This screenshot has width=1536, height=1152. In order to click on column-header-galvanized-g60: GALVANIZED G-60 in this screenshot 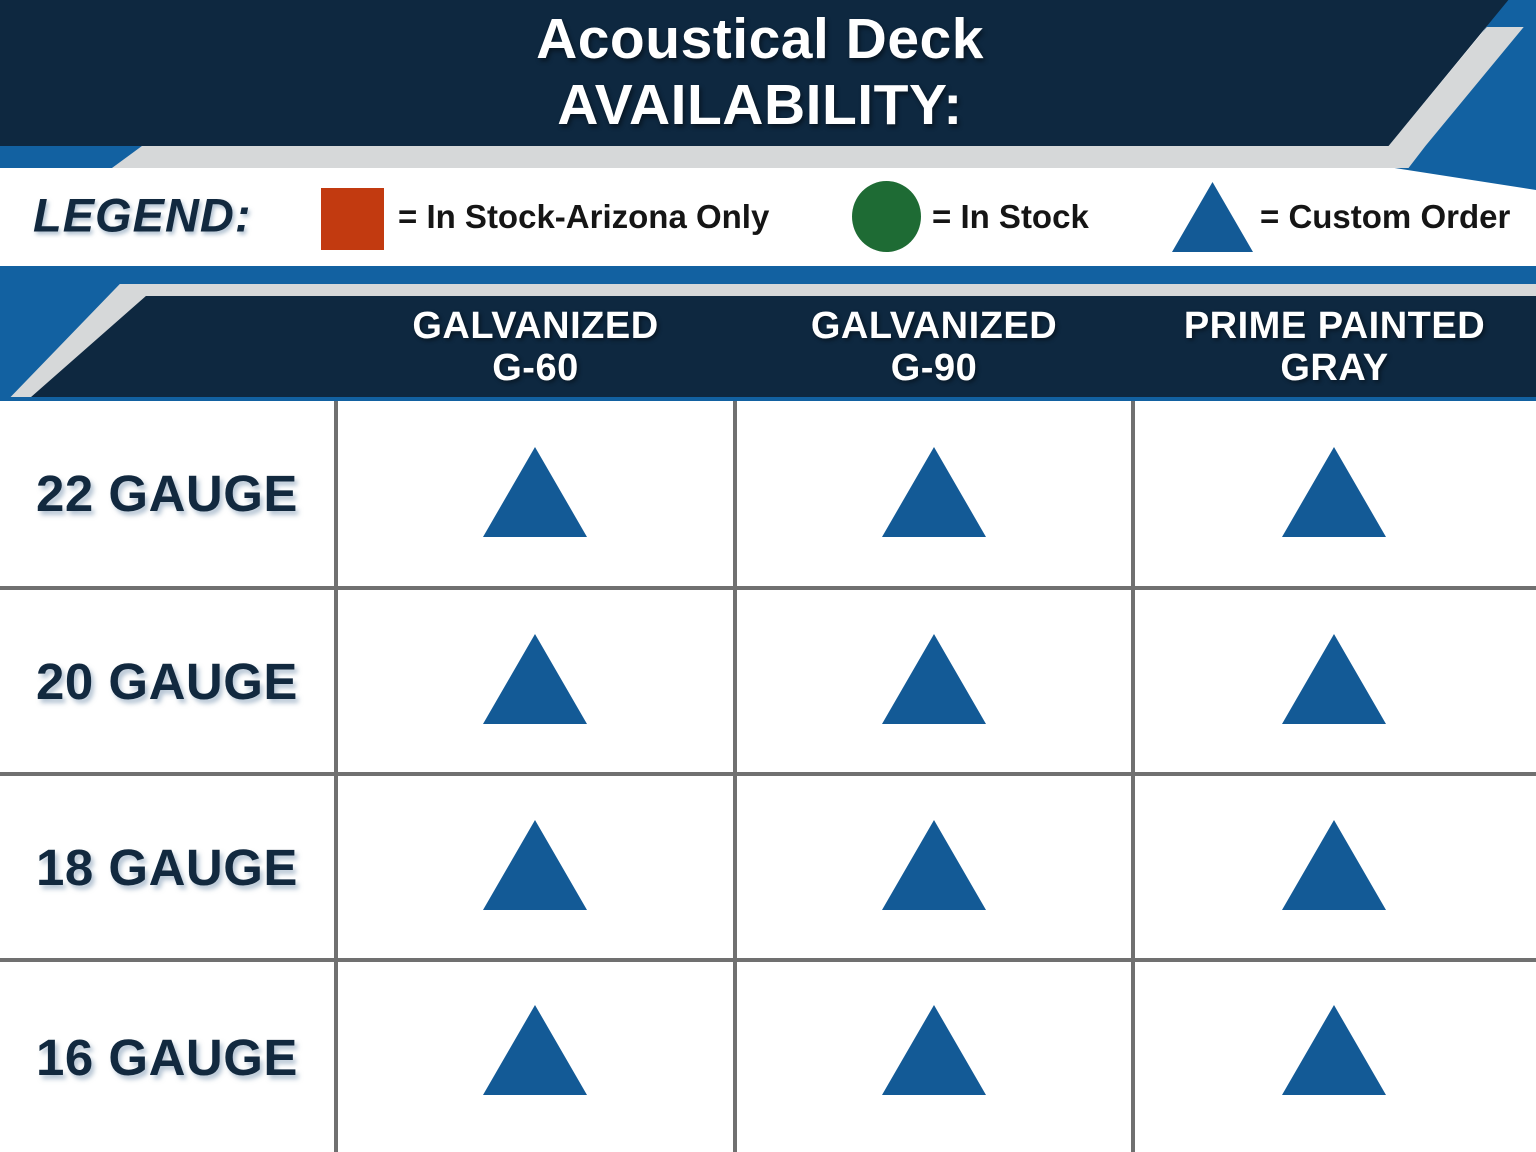, I will do `click(535, 346)`.